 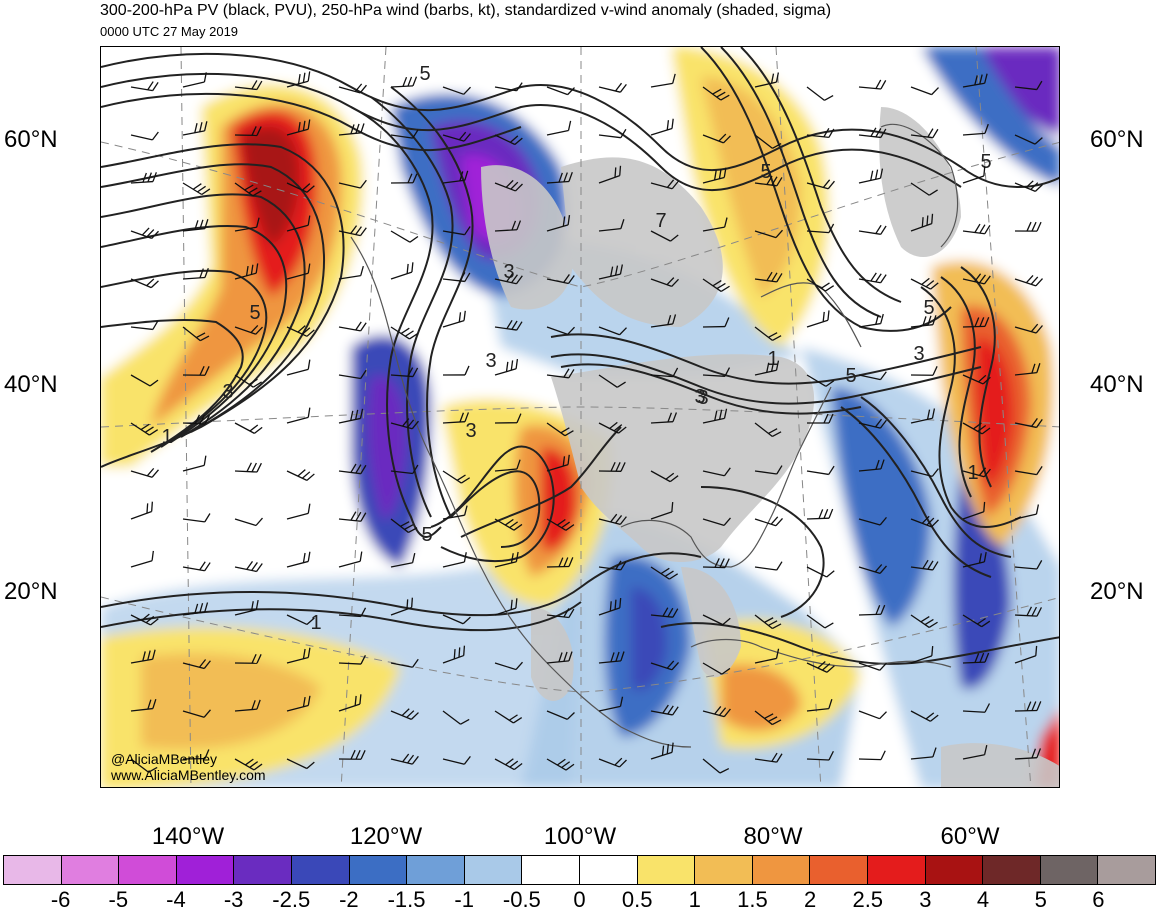 I want to click on latitude-label-right: 40°N, so click(x=1117, y=385).